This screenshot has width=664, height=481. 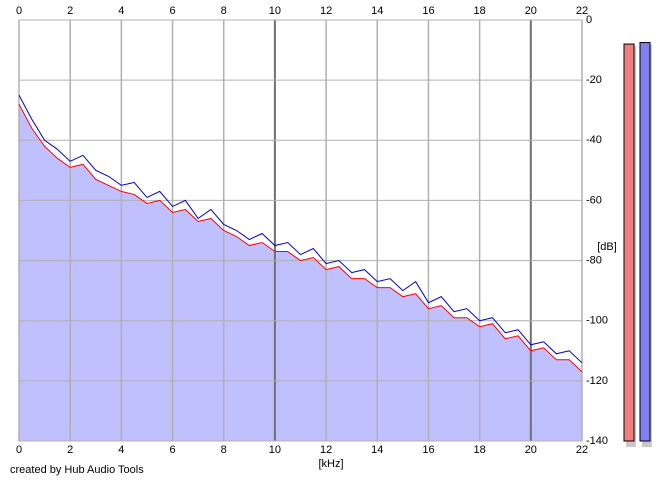 I want to click on y-tick-label: -80, so click(x=594, y=260).